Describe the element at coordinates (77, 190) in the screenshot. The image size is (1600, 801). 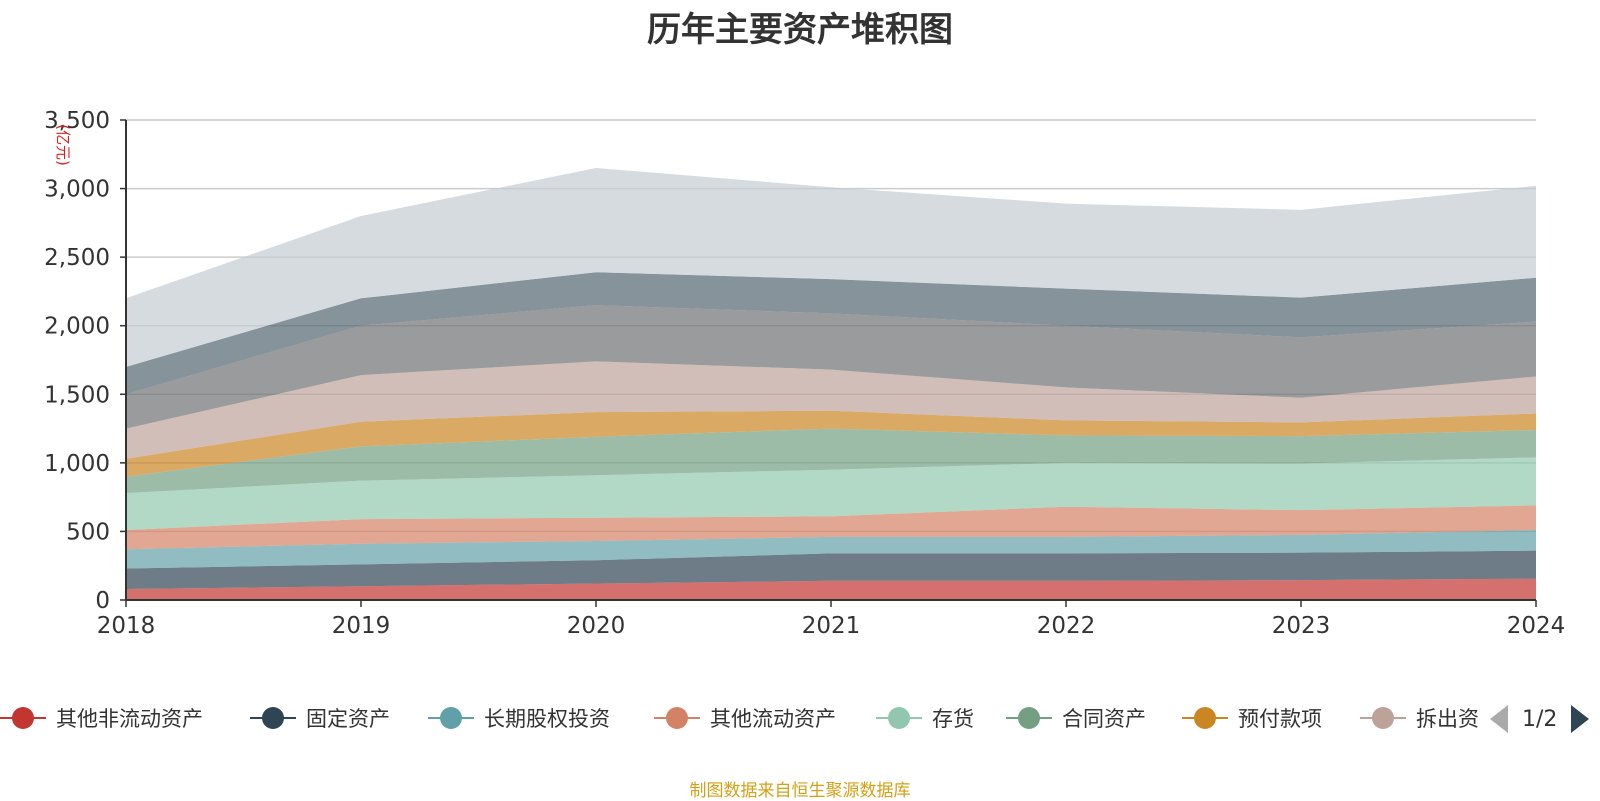
I see `y-tick-label: 3,000` at that location.